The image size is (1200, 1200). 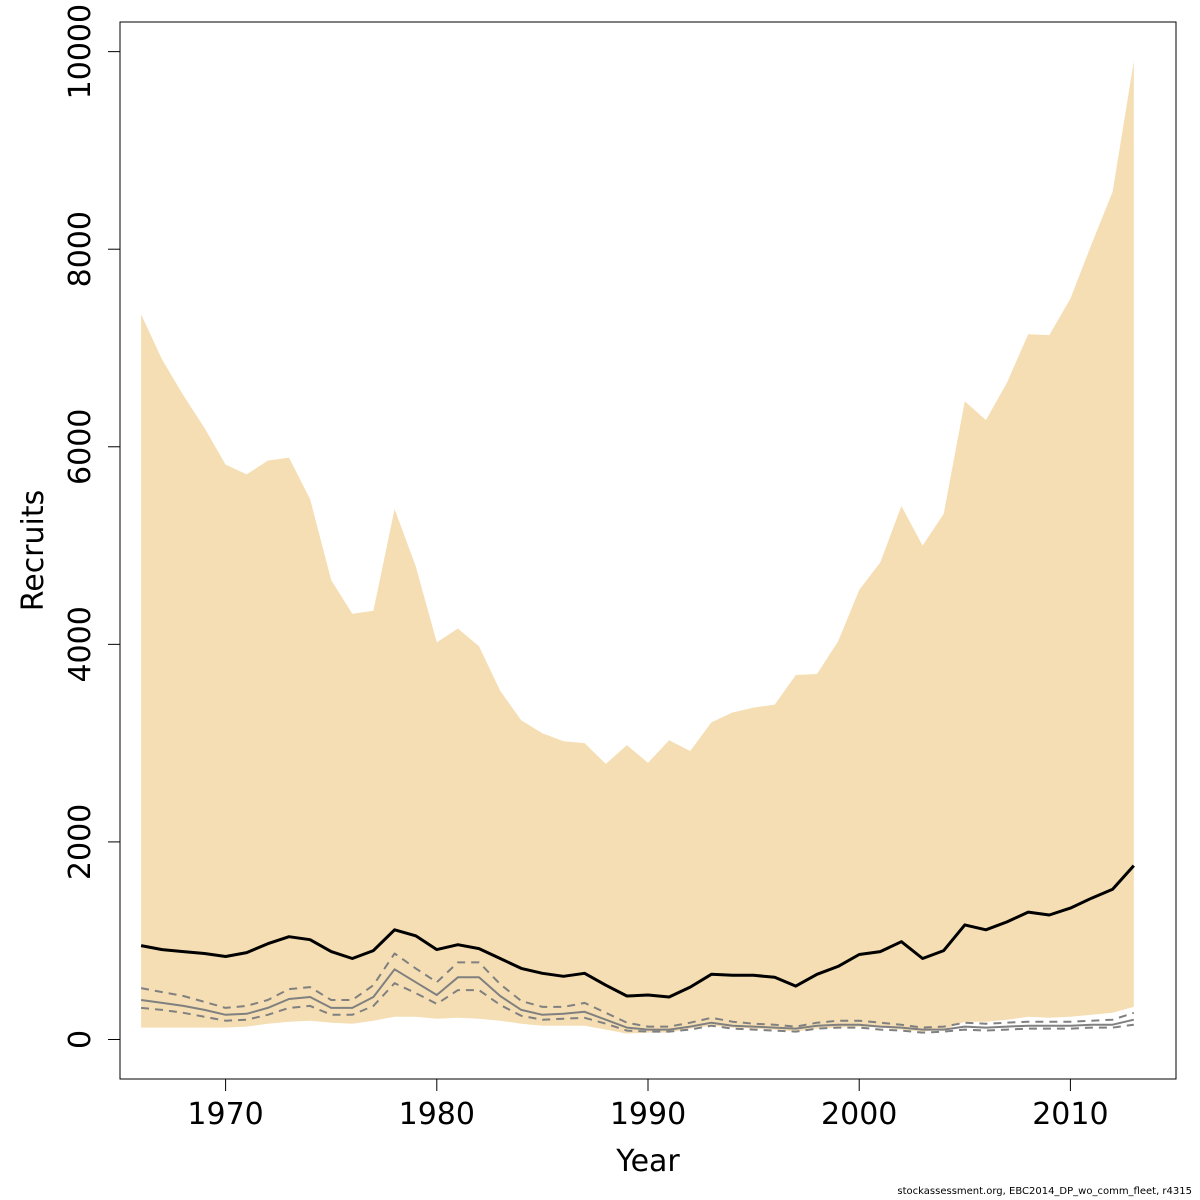 What do you see at coordinates (33, 551) in the screenshot?
I see `y-axis-title: Recruits` at bounding box center [33, 551].